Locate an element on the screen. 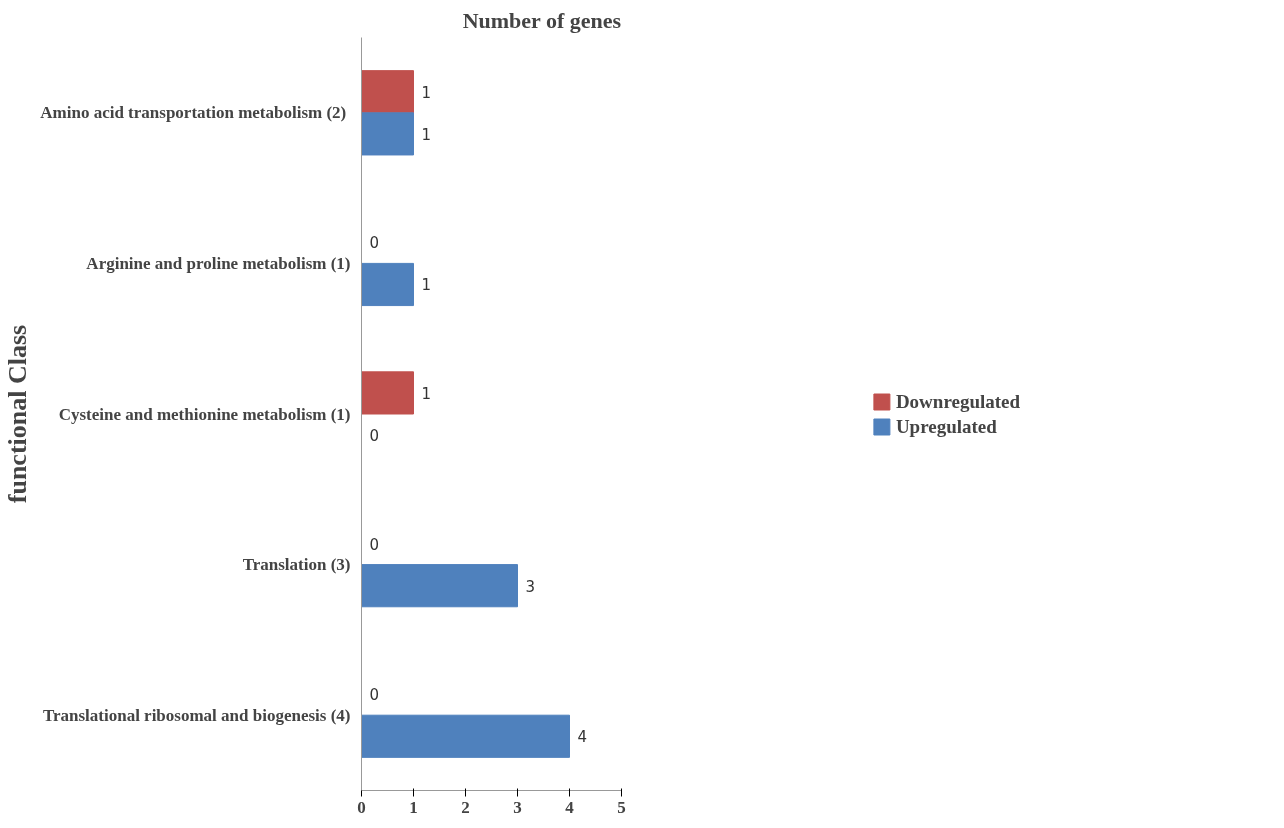  x-tick-label: 0 is located at coordinates (361, 807).